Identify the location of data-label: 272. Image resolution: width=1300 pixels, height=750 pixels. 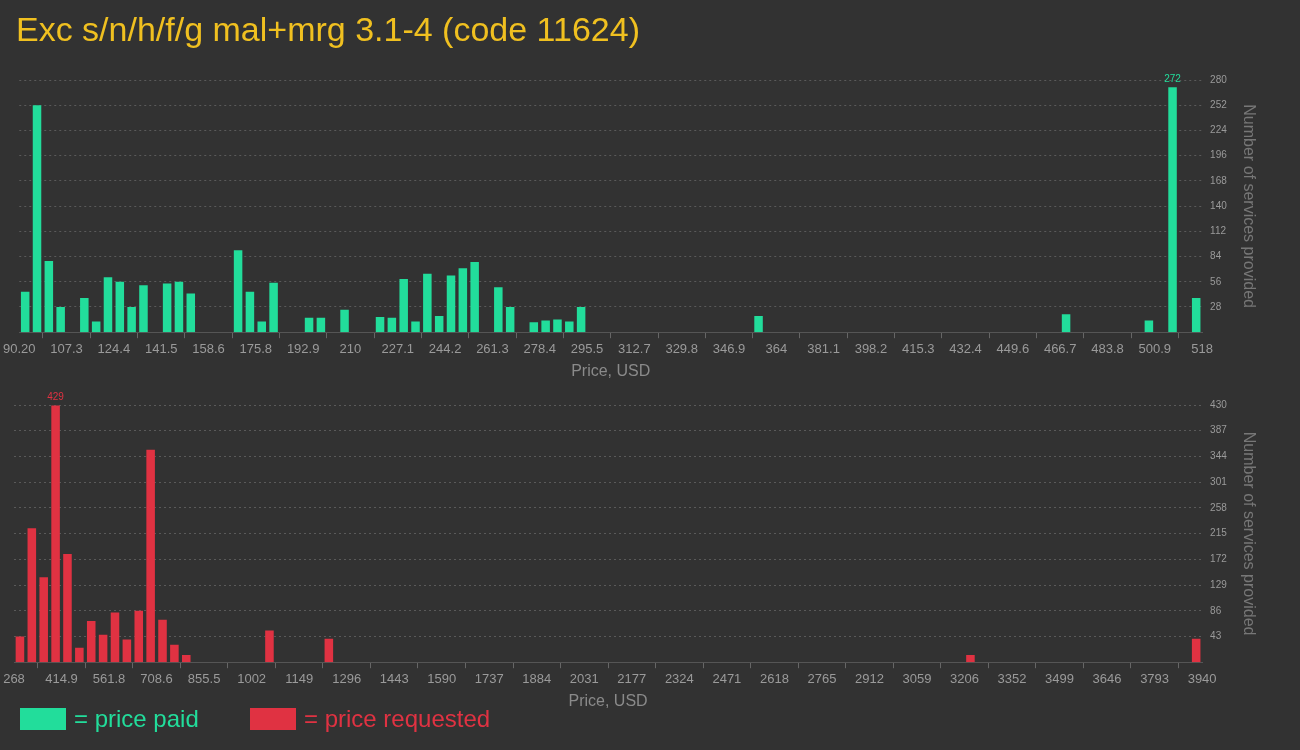
(1173, 78).